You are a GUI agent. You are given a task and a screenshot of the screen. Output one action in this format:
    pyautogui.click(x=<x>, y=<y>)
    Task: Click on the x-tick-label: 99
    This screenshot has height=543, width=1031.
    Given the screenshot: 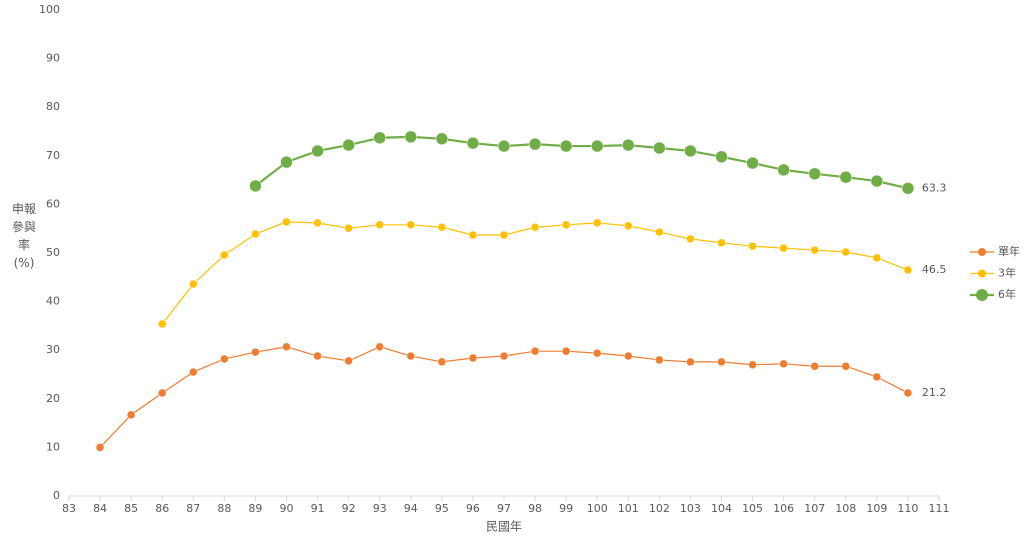 What is the action you would take?
    pyautogui.click(x=566, y=508)
    